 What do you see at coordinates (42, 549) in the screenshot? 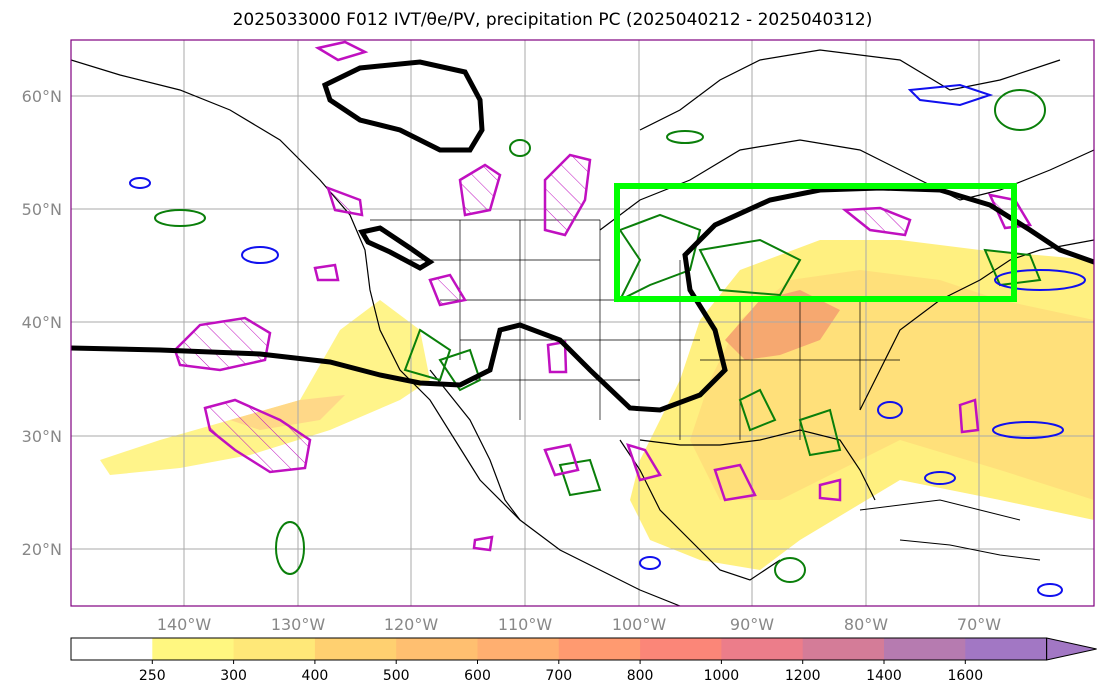
I see `lat-label-20: 20°N` at bounding box center [42, 549].